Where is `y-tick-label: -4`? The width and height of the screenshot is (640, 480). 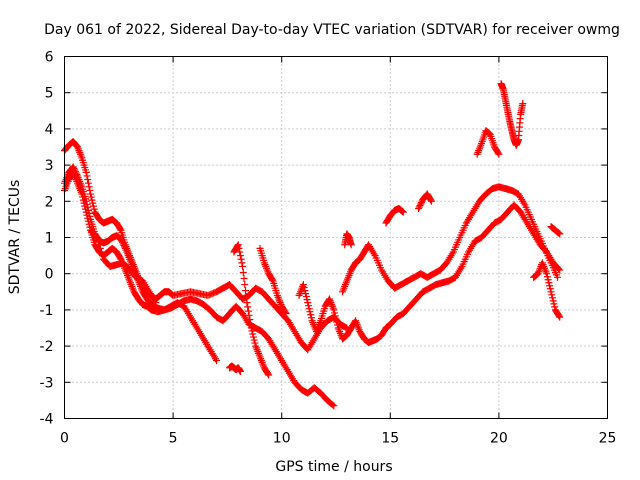 y-tick-label: -4 is located at coordinates (47, 420).